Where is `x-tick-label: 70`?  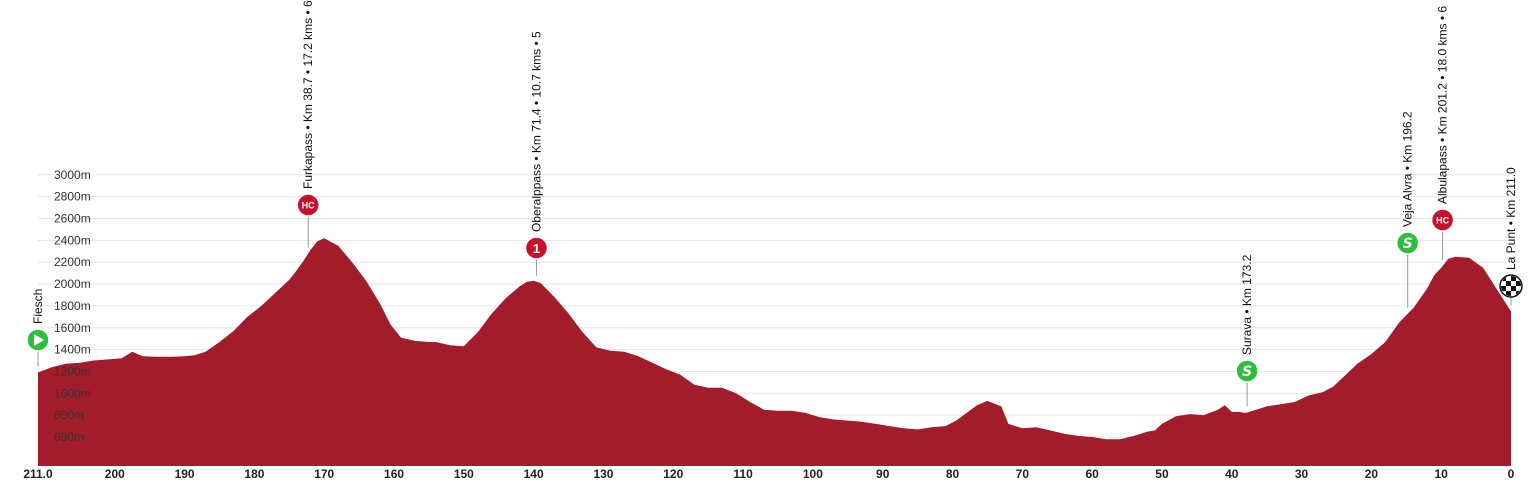 x-tick-label: 70 is located at coordinates (1023, 474).